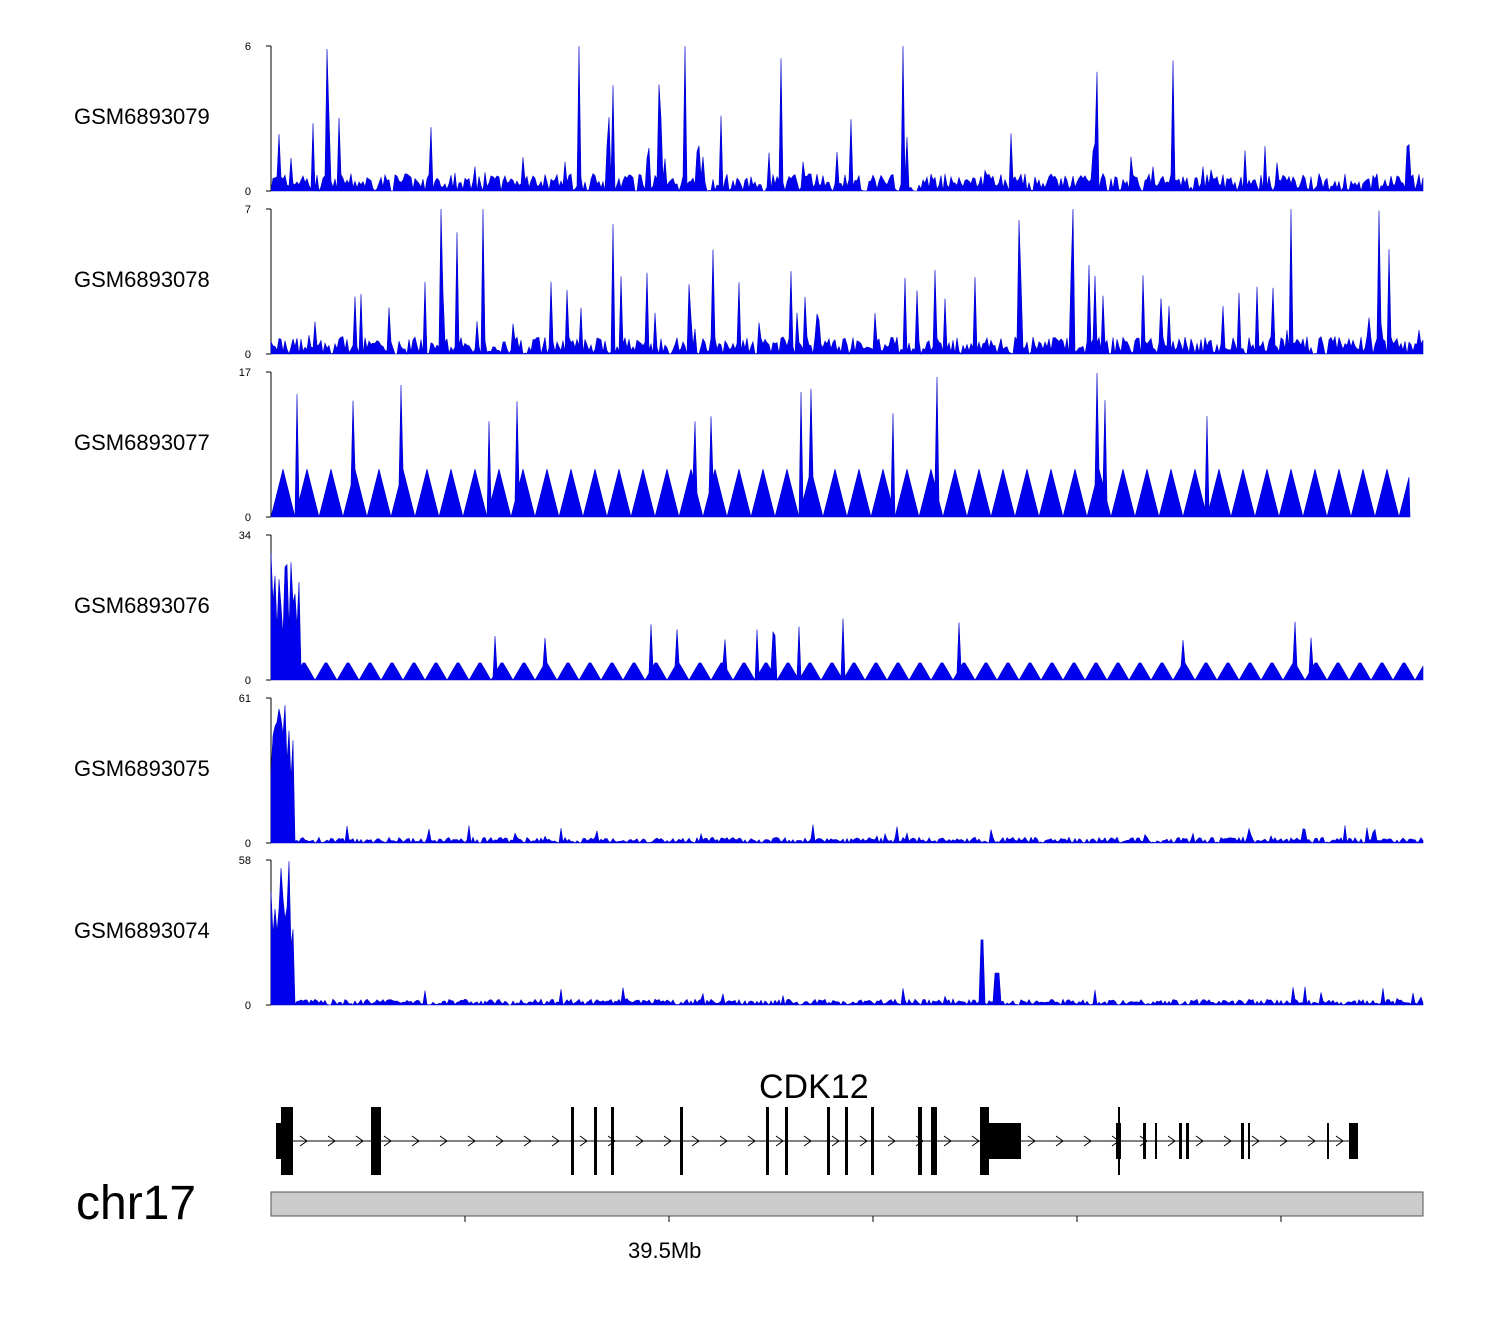  What do you see at coordinates (248, 1006) in the screenshot?
I see `y-min-label-6: 0` at bounding box center [248, 1006].